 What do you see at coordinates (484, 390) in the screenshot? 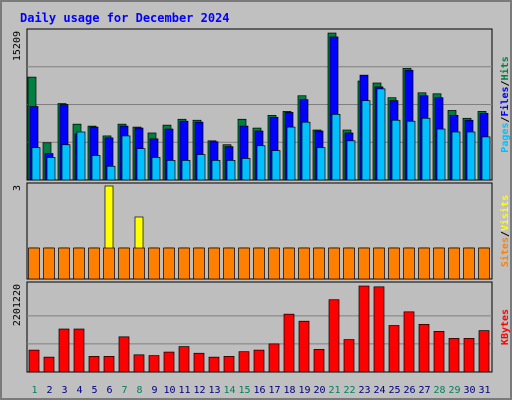
I see `x-tick-label-day-31: 31` at bounding box center [484, 390].